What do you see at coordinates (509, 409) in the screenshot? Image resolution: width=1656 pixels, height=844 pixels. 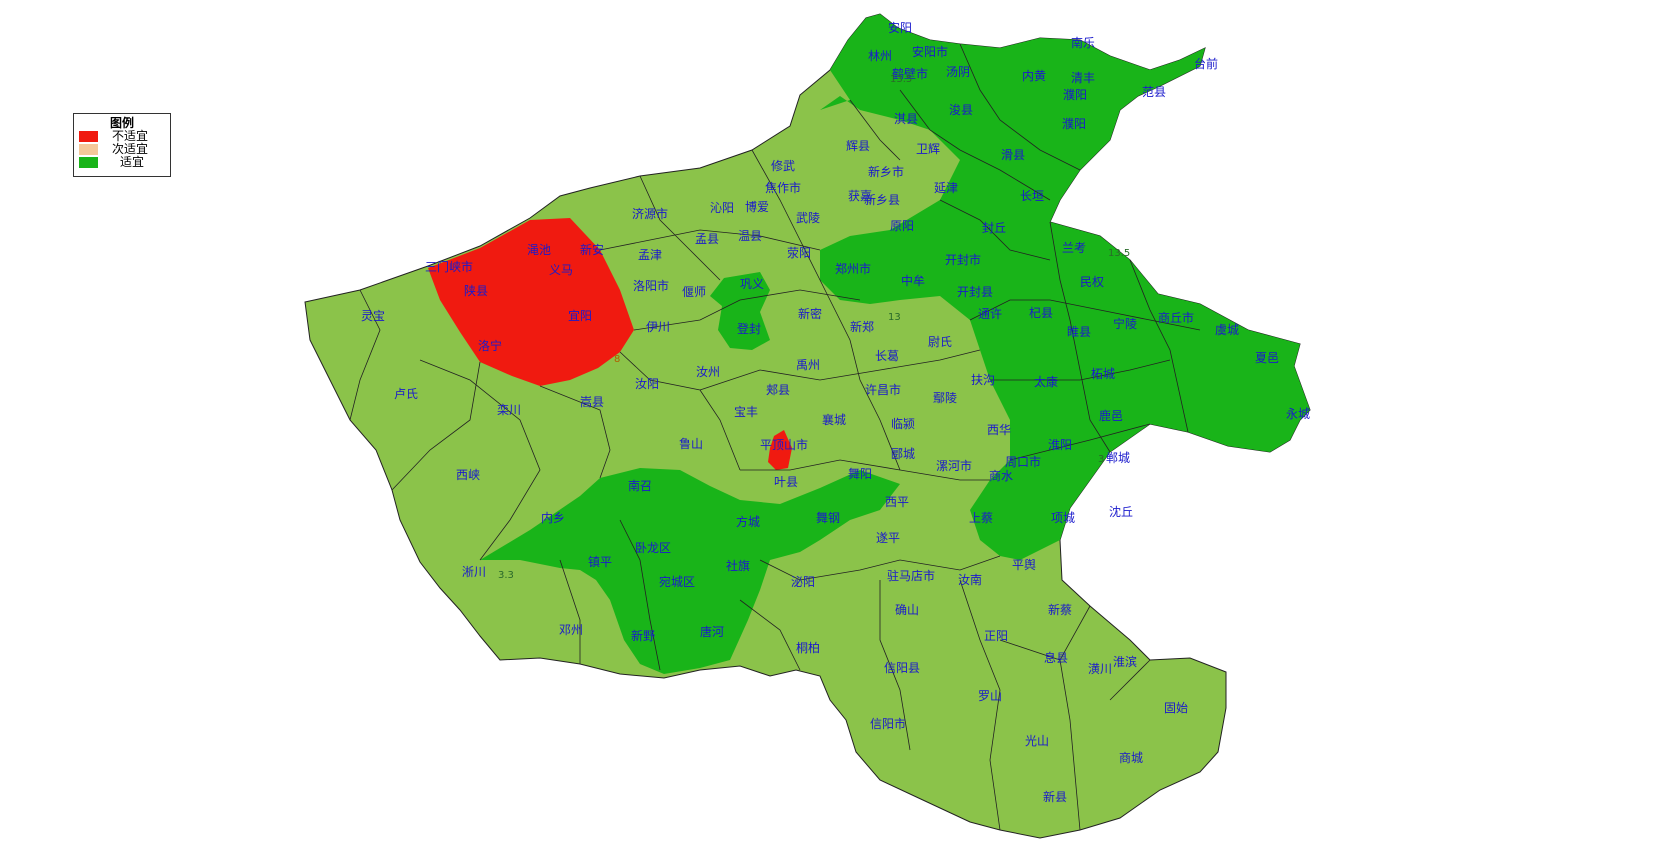 I see `county-label: 栾川` at bounding box center [509, 409].